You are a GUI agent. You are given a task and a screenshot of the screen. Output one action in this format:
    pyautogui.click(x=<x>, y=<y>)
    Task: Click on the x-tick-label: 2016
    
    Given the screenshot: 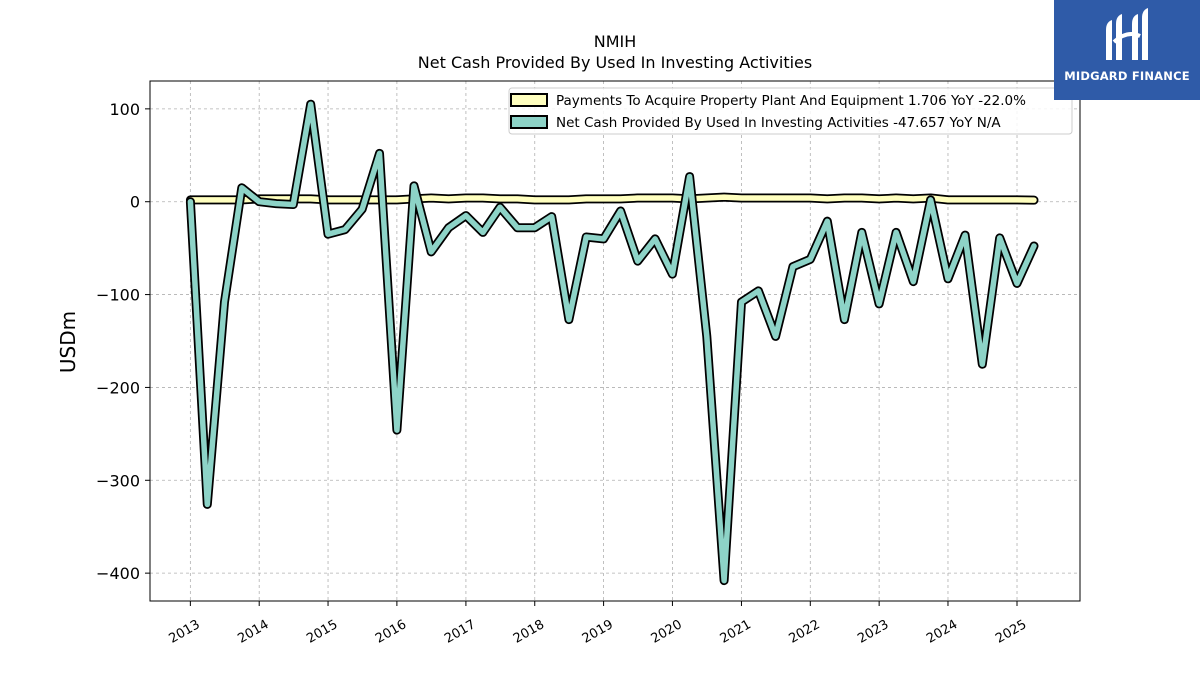 What is the action you would take?
    pyautogui.click(x=391, y=632)
    